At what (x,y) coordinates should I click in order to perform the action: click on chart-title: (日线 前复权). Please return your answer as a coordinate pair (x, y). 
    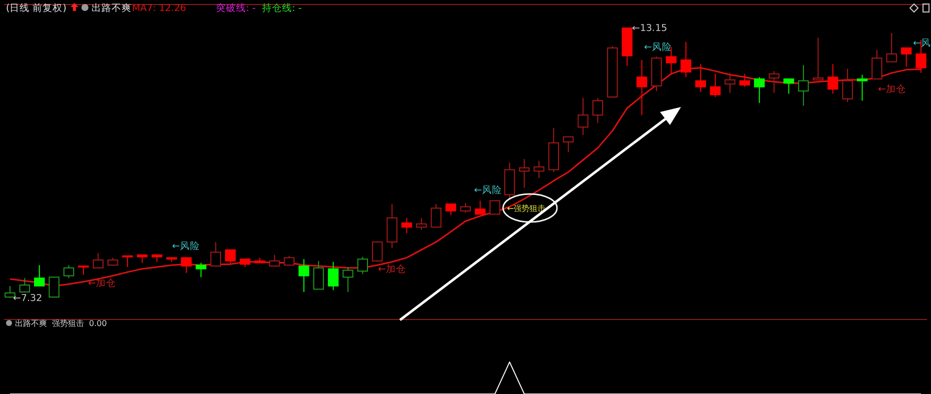
    Looking at the image, I should click on (36, 8).